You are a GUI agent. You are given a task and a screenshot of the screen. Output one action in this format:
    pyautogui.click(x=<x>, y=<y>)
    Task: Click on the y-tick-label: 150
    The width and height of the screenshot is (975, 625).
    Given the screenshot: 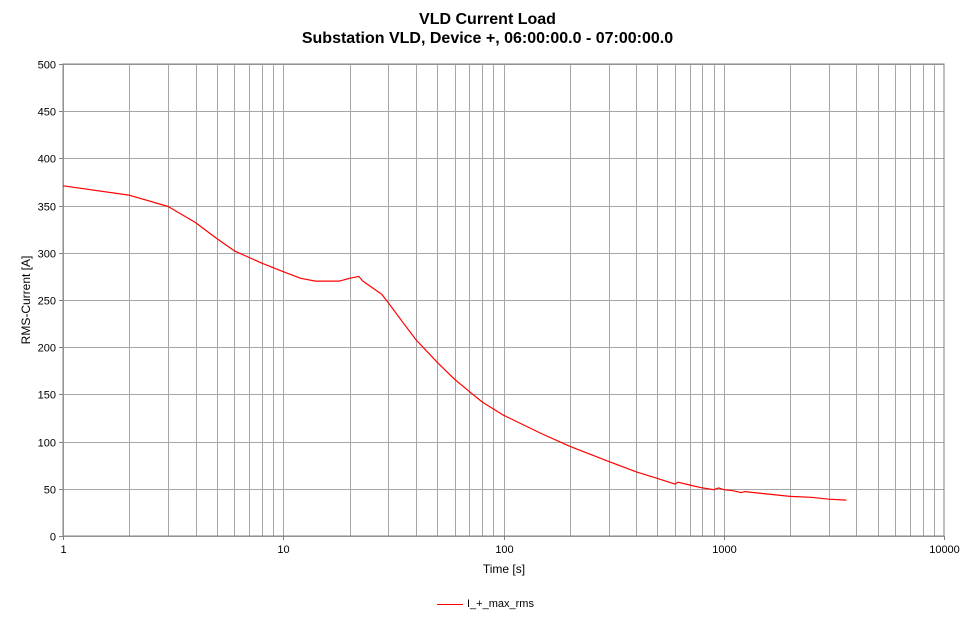 What is the action you would take?
    pyautogui.click(x=47, y=396)
    